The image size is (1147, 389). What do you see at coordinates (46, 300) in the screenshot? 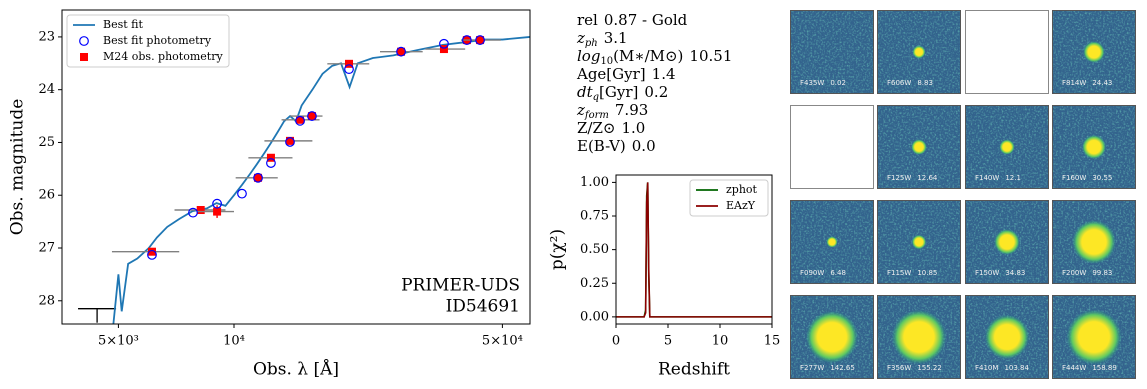
I see `y-tick-label: 28` at bounding box center [46, 300].